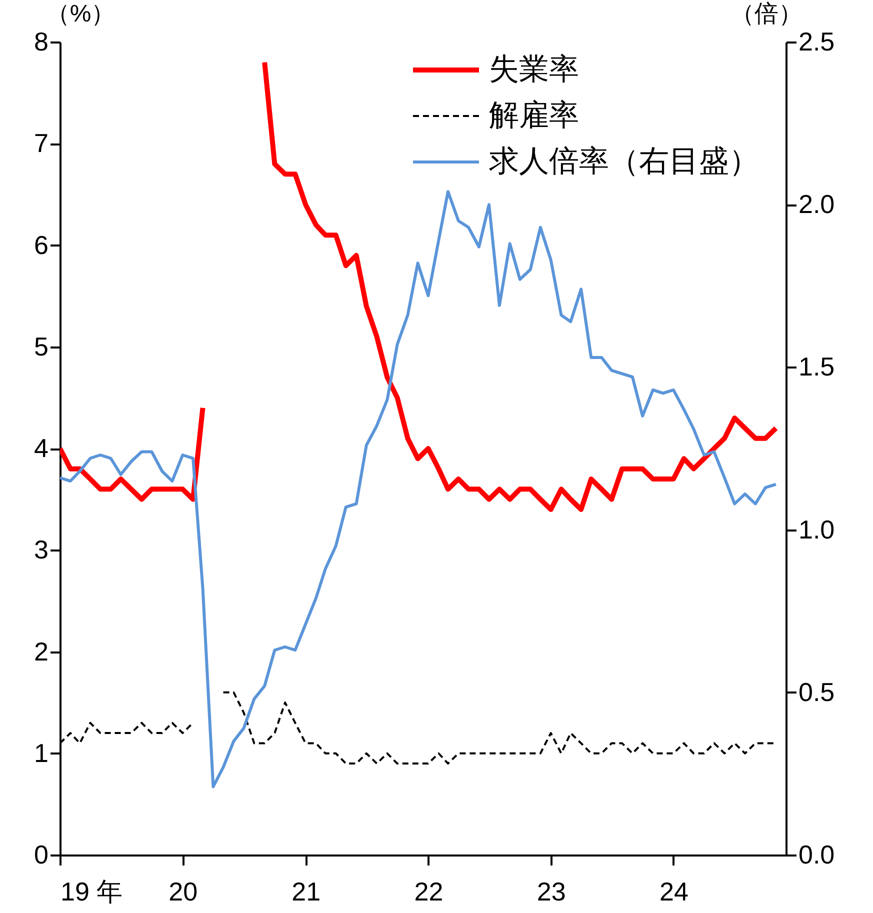 The height and width of the screenshot is (913, 873). What do you see at coordinates (306, 891) in the screenshot?
I see `x-tick-label: 21` at bounding box center [306, 891].